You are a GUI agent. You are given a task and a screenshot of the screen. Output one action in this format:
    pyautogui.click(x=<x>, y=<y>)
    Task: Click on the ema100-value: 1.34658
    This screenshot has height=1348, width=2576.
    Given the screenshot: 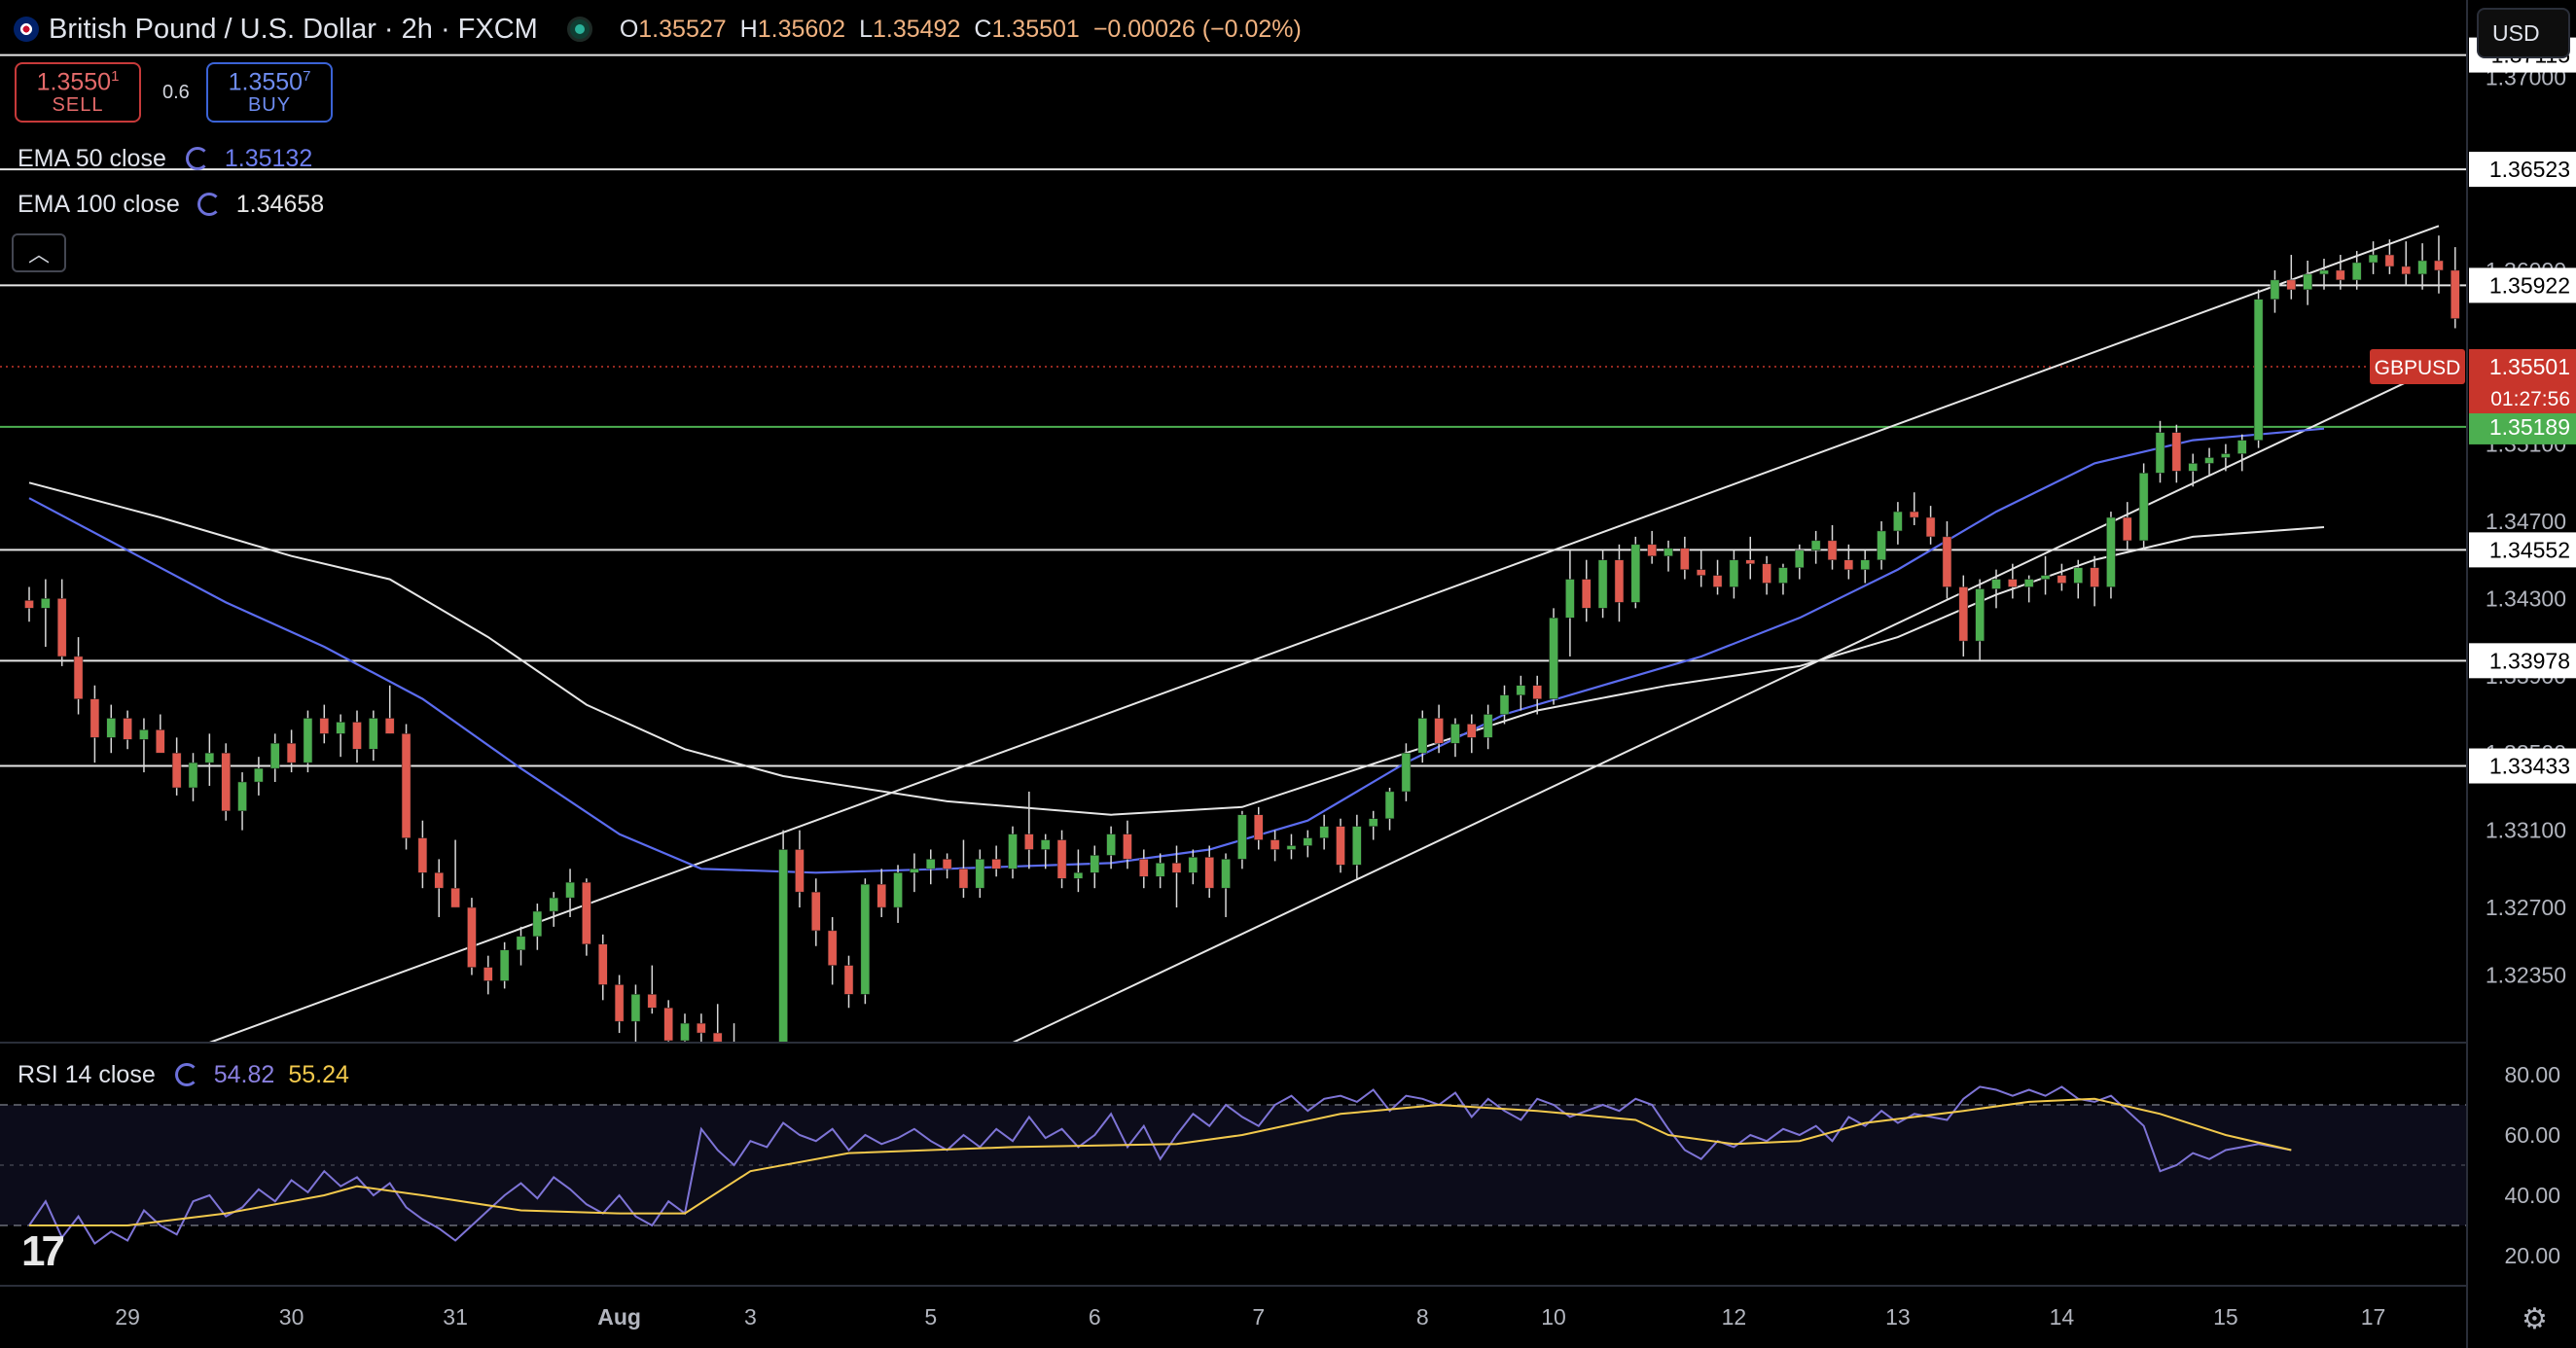 What is the action you would take?
    pyautogui.click(x=280, y=204)
    